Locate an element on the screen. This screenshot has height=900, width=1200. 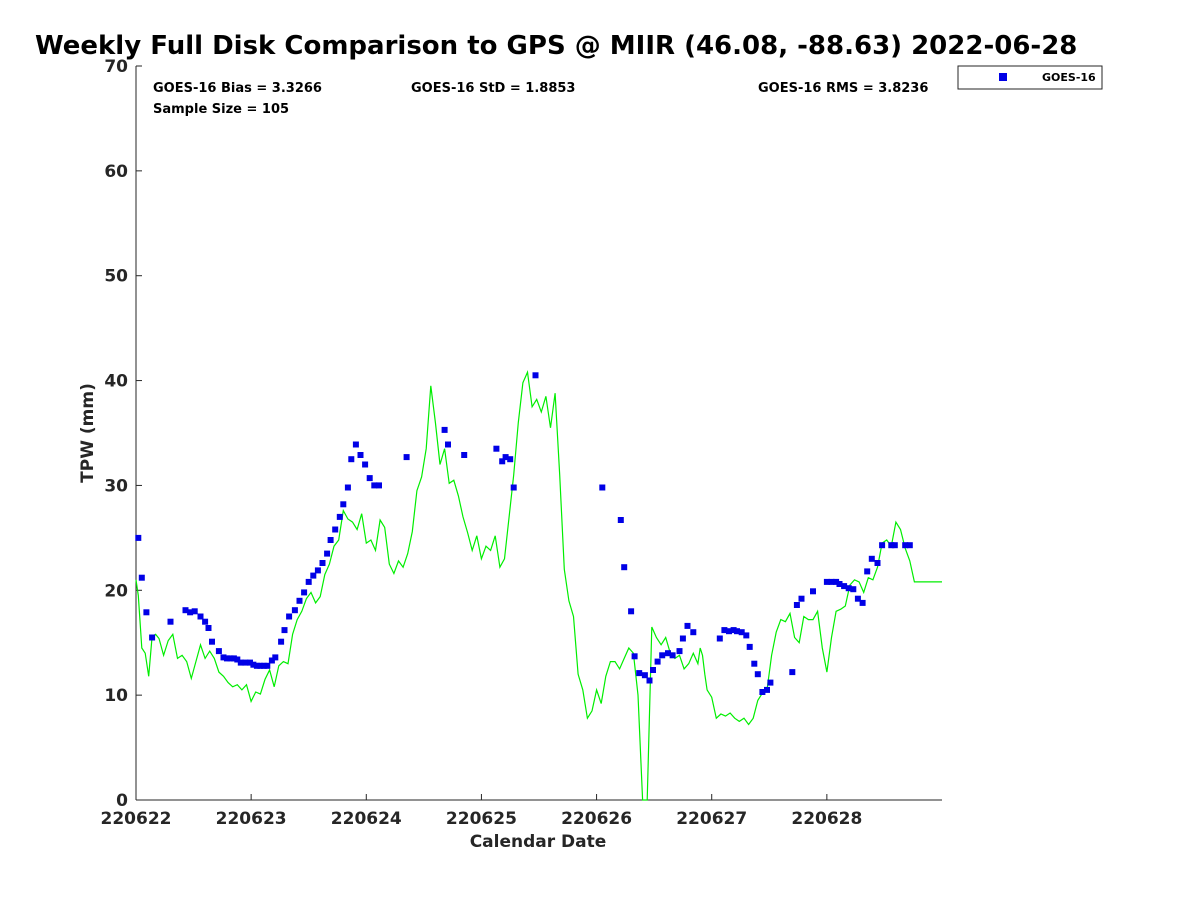
y-tick-label: 20 is located at coordinates (116, 591).